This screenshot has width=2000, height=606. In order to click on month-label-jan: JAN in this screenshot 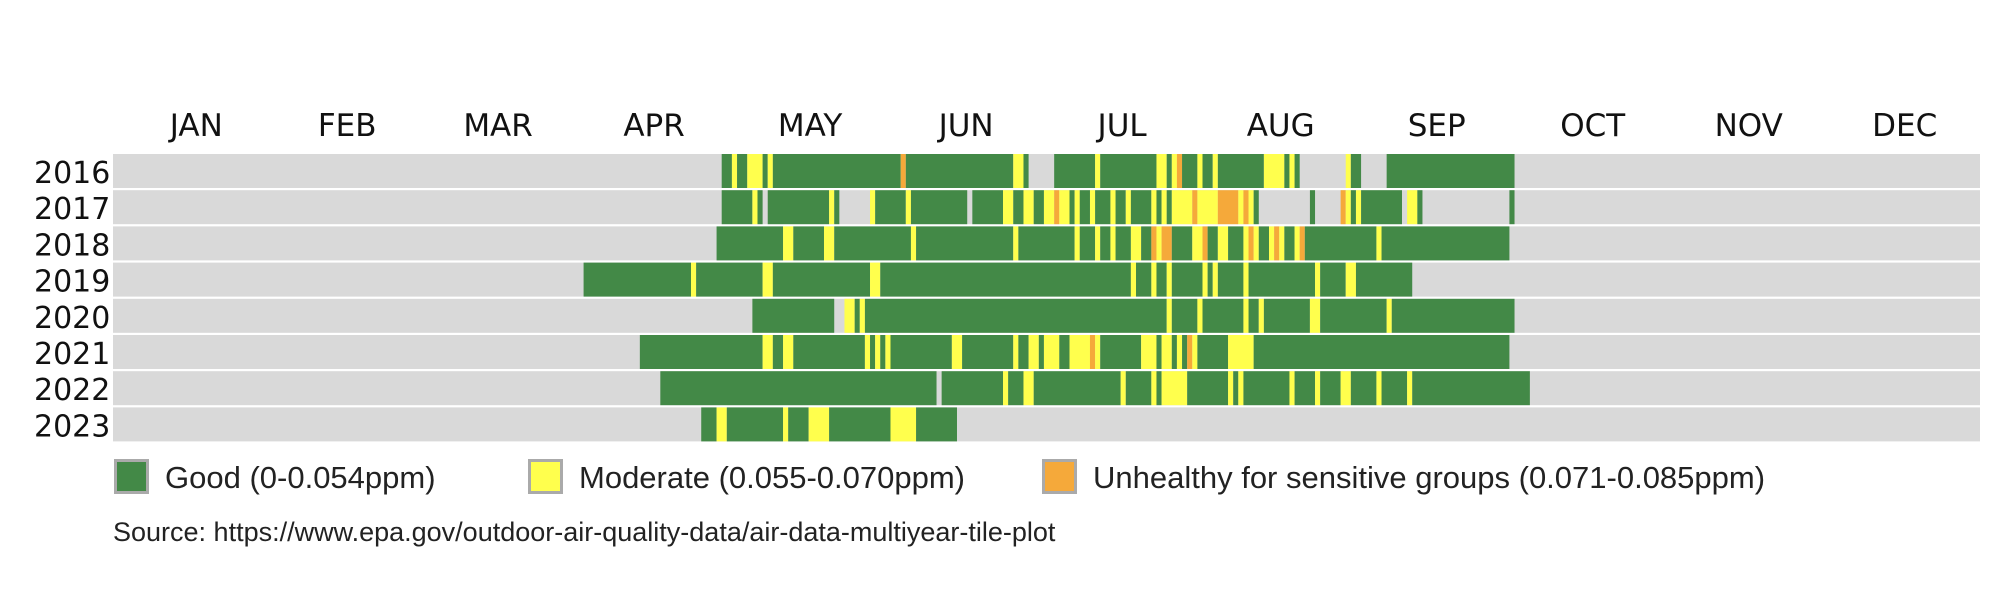, I will do `click(195, 126)`.